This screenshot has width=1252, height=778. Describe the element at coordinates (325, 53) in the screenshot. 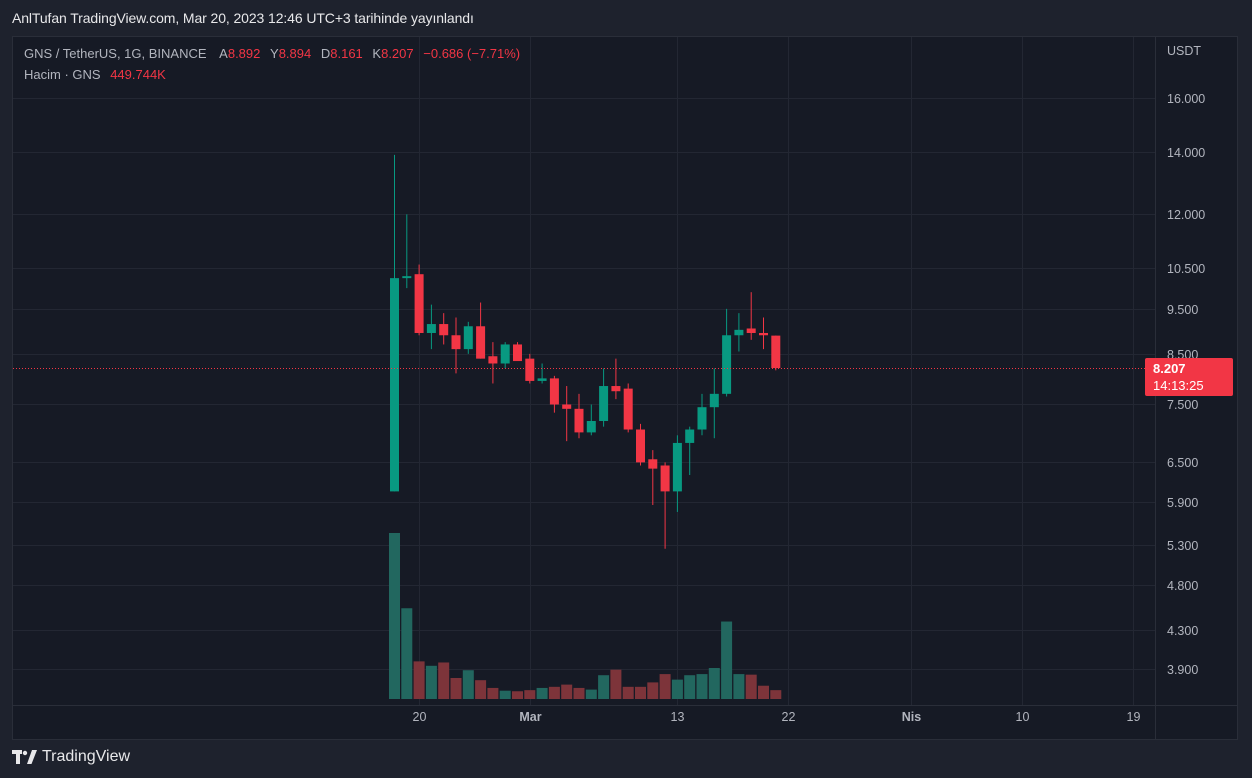

I see `low-label: D` at that location.